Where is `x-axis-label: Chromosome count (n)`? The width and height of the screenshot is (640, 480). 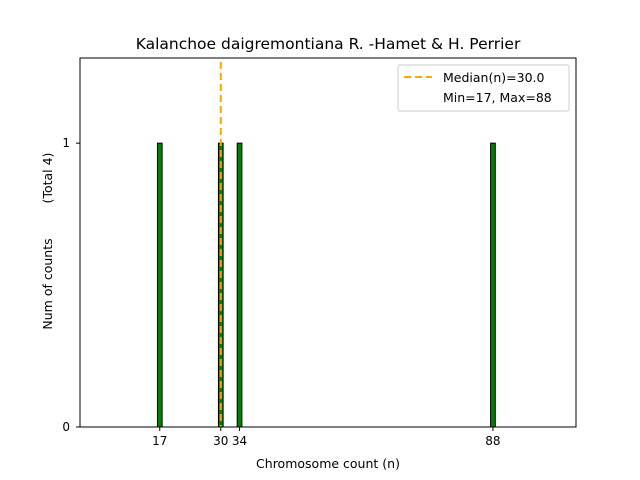
x-axis-label: Chromosome count (n) is located at coordinates (328, 463).